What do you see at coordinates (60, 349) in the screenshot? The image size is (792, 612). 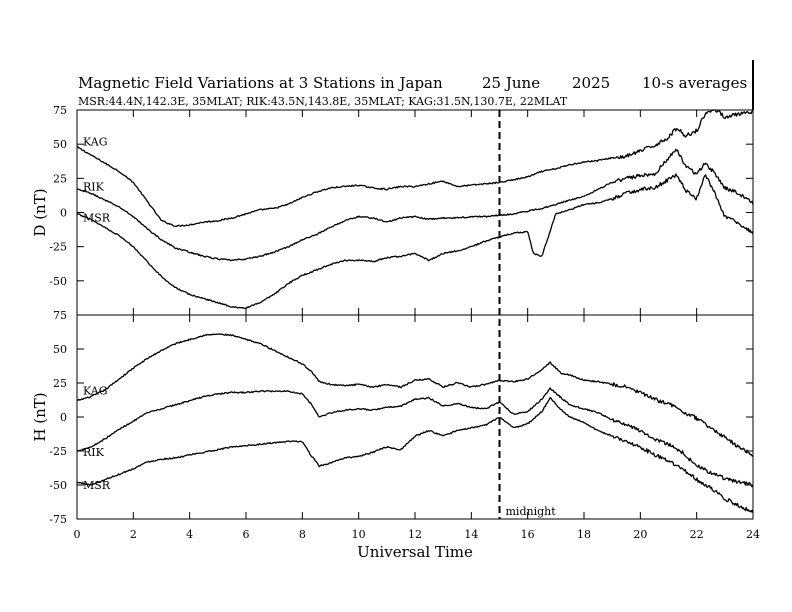 I see `y-tick-label-H: 50` at bounding box center [60, 349].